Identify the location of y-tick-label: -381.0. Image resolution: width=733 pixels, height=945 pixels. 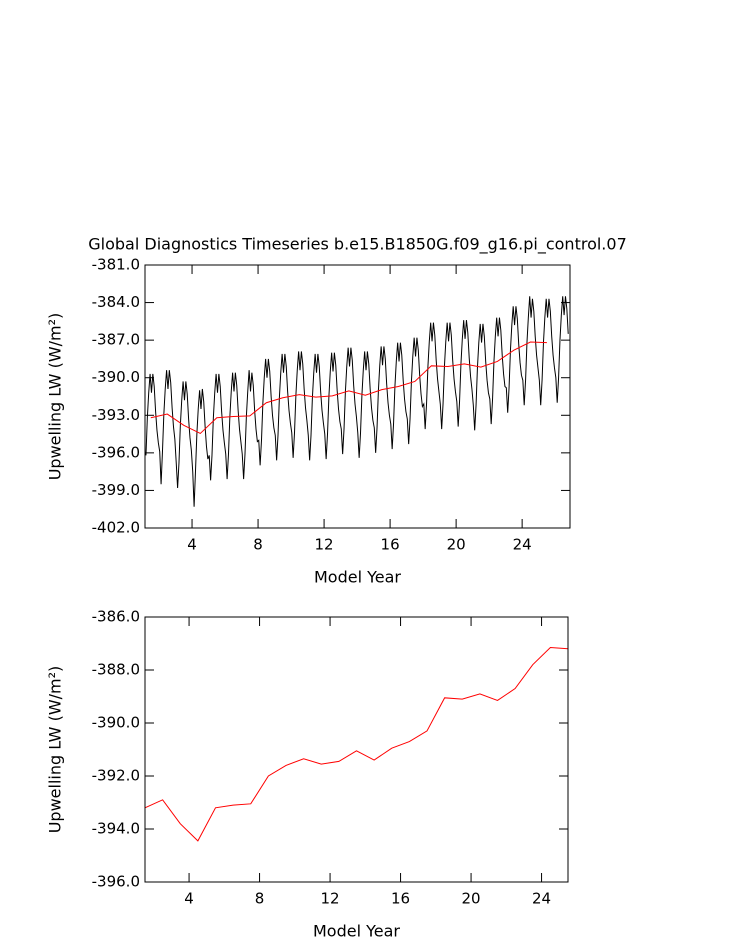
(116, 265).